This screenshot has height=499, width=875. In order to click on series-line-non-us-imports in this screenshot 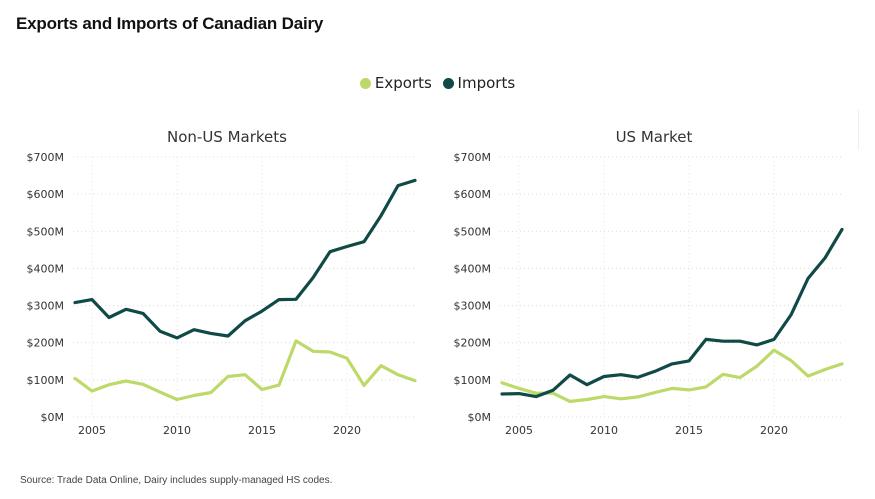, I will do `click(245, 259)`.